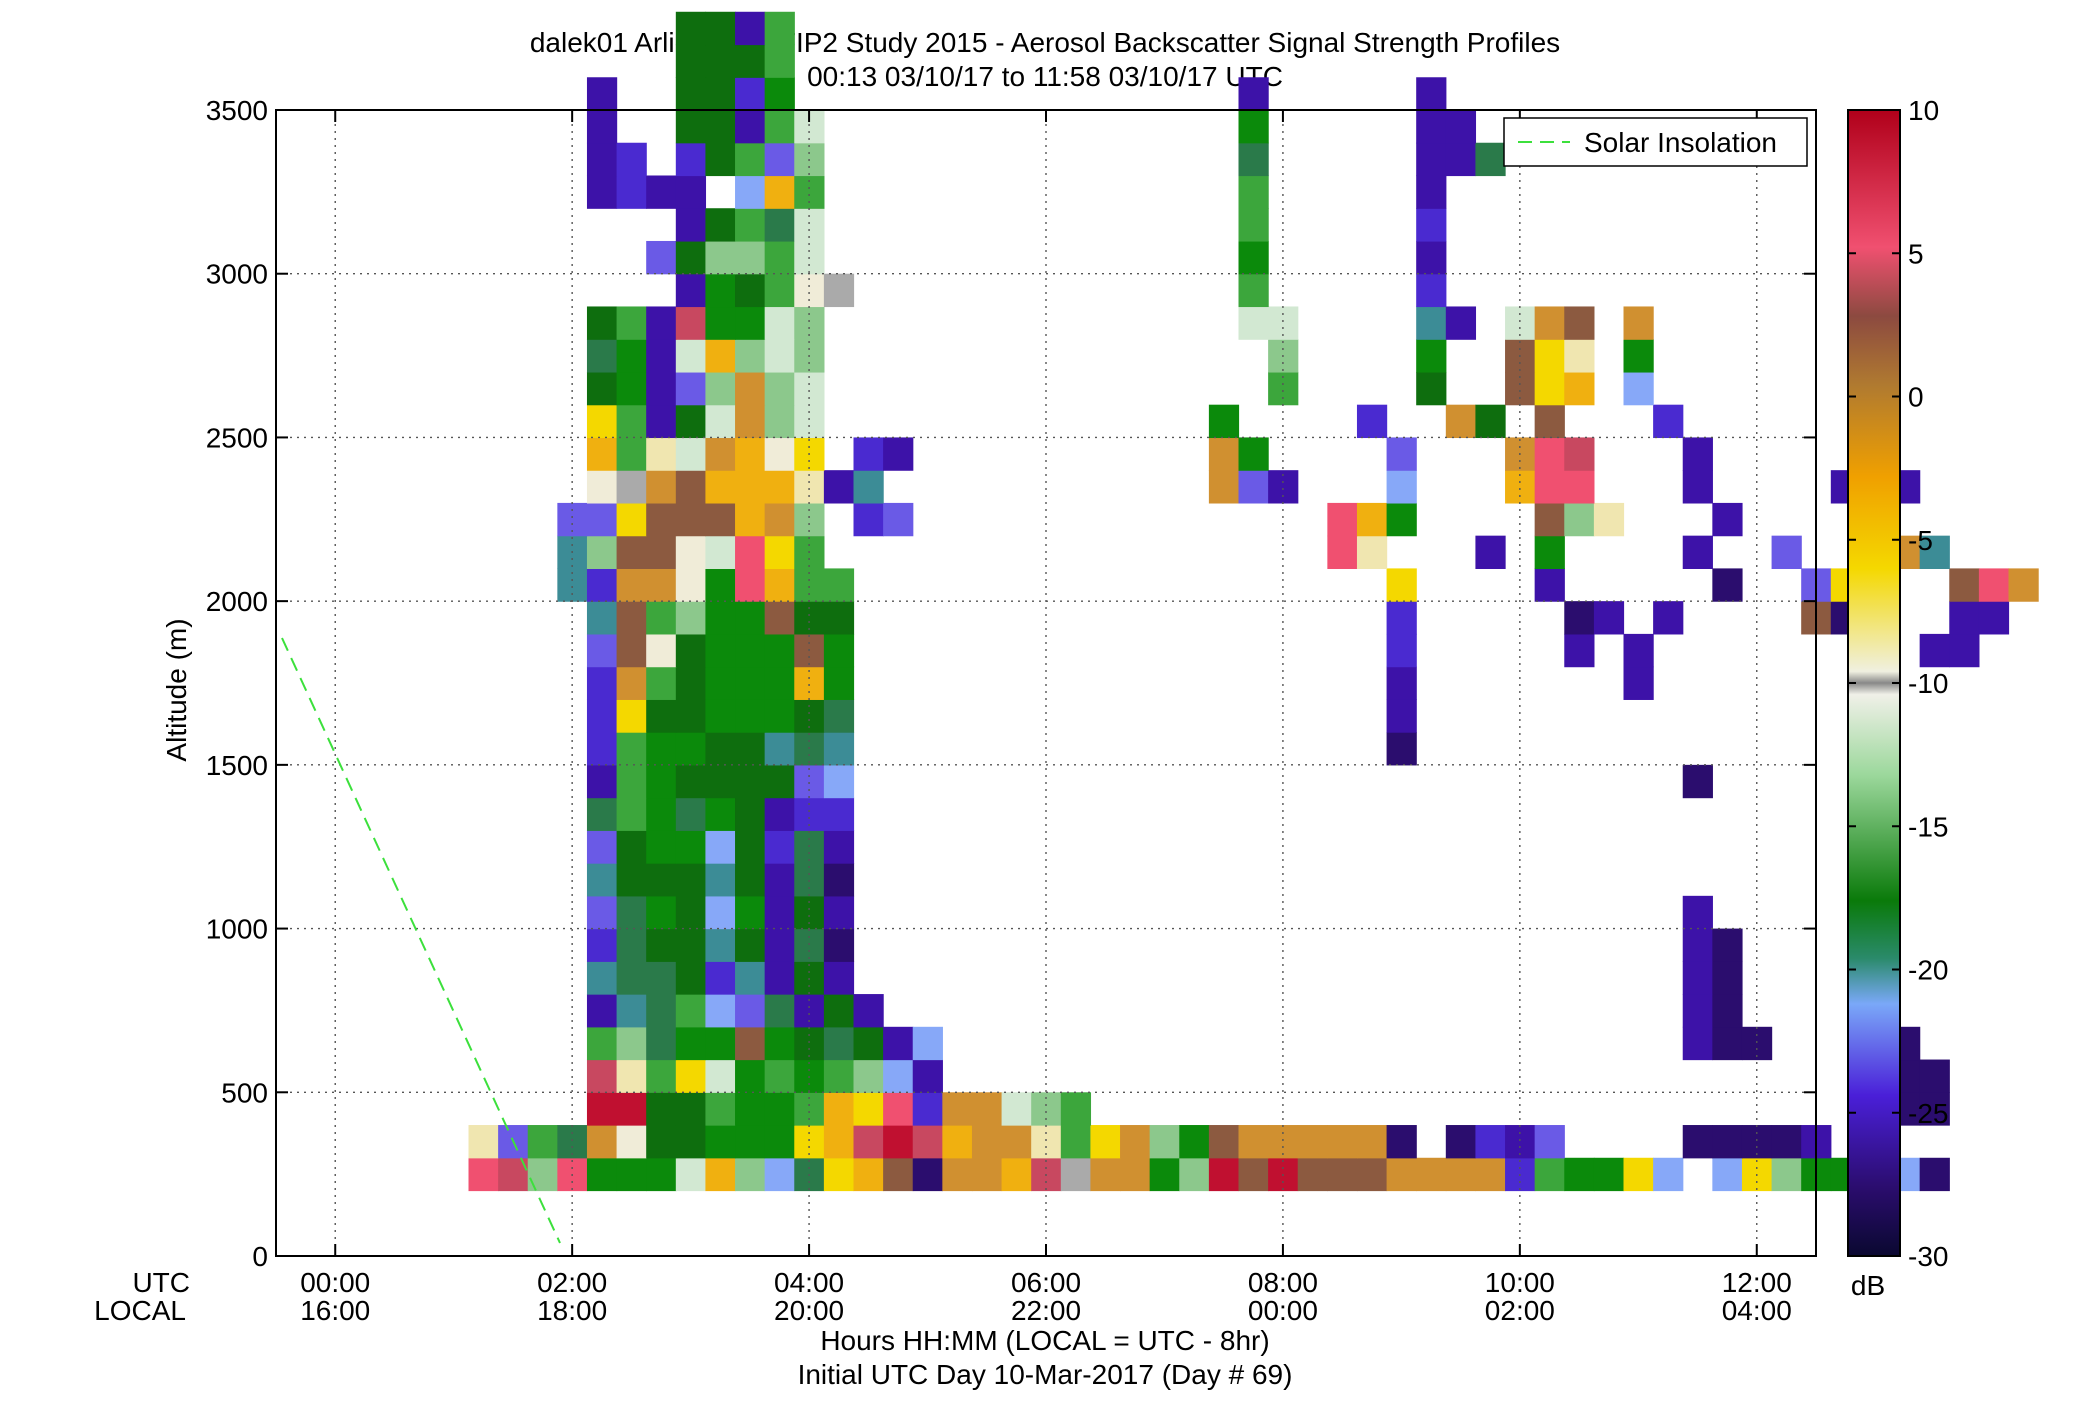  I want to click on solar-insolation-line, so click(421, 940).